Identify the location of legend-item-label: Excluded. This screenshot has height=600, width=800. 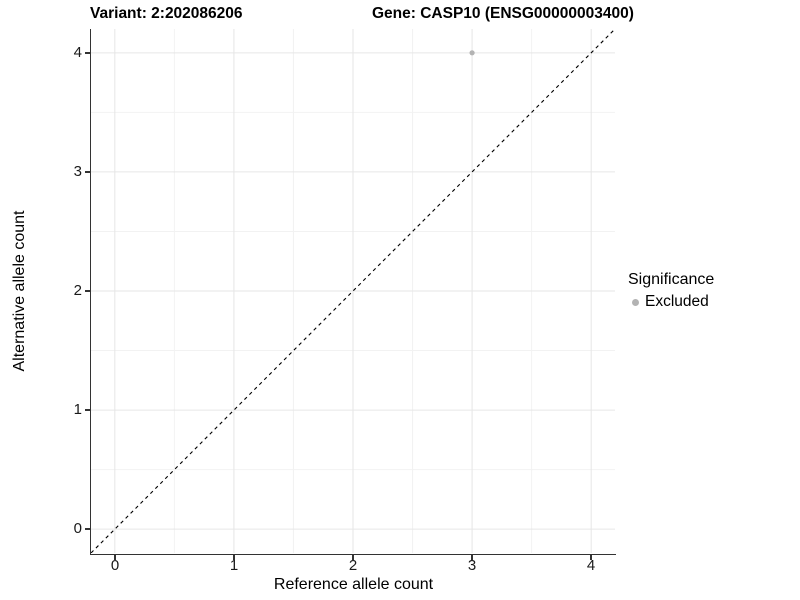
(677, 301).